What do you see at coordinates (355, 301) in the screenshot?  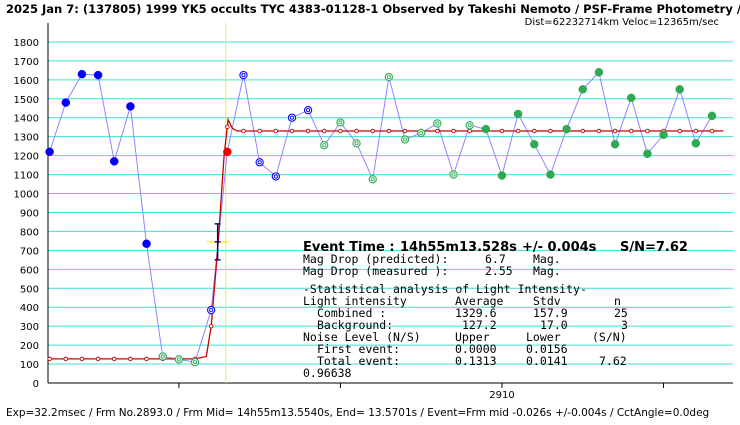 I see `stats-header-label: Light intensity` at bounding box center [355, 301].